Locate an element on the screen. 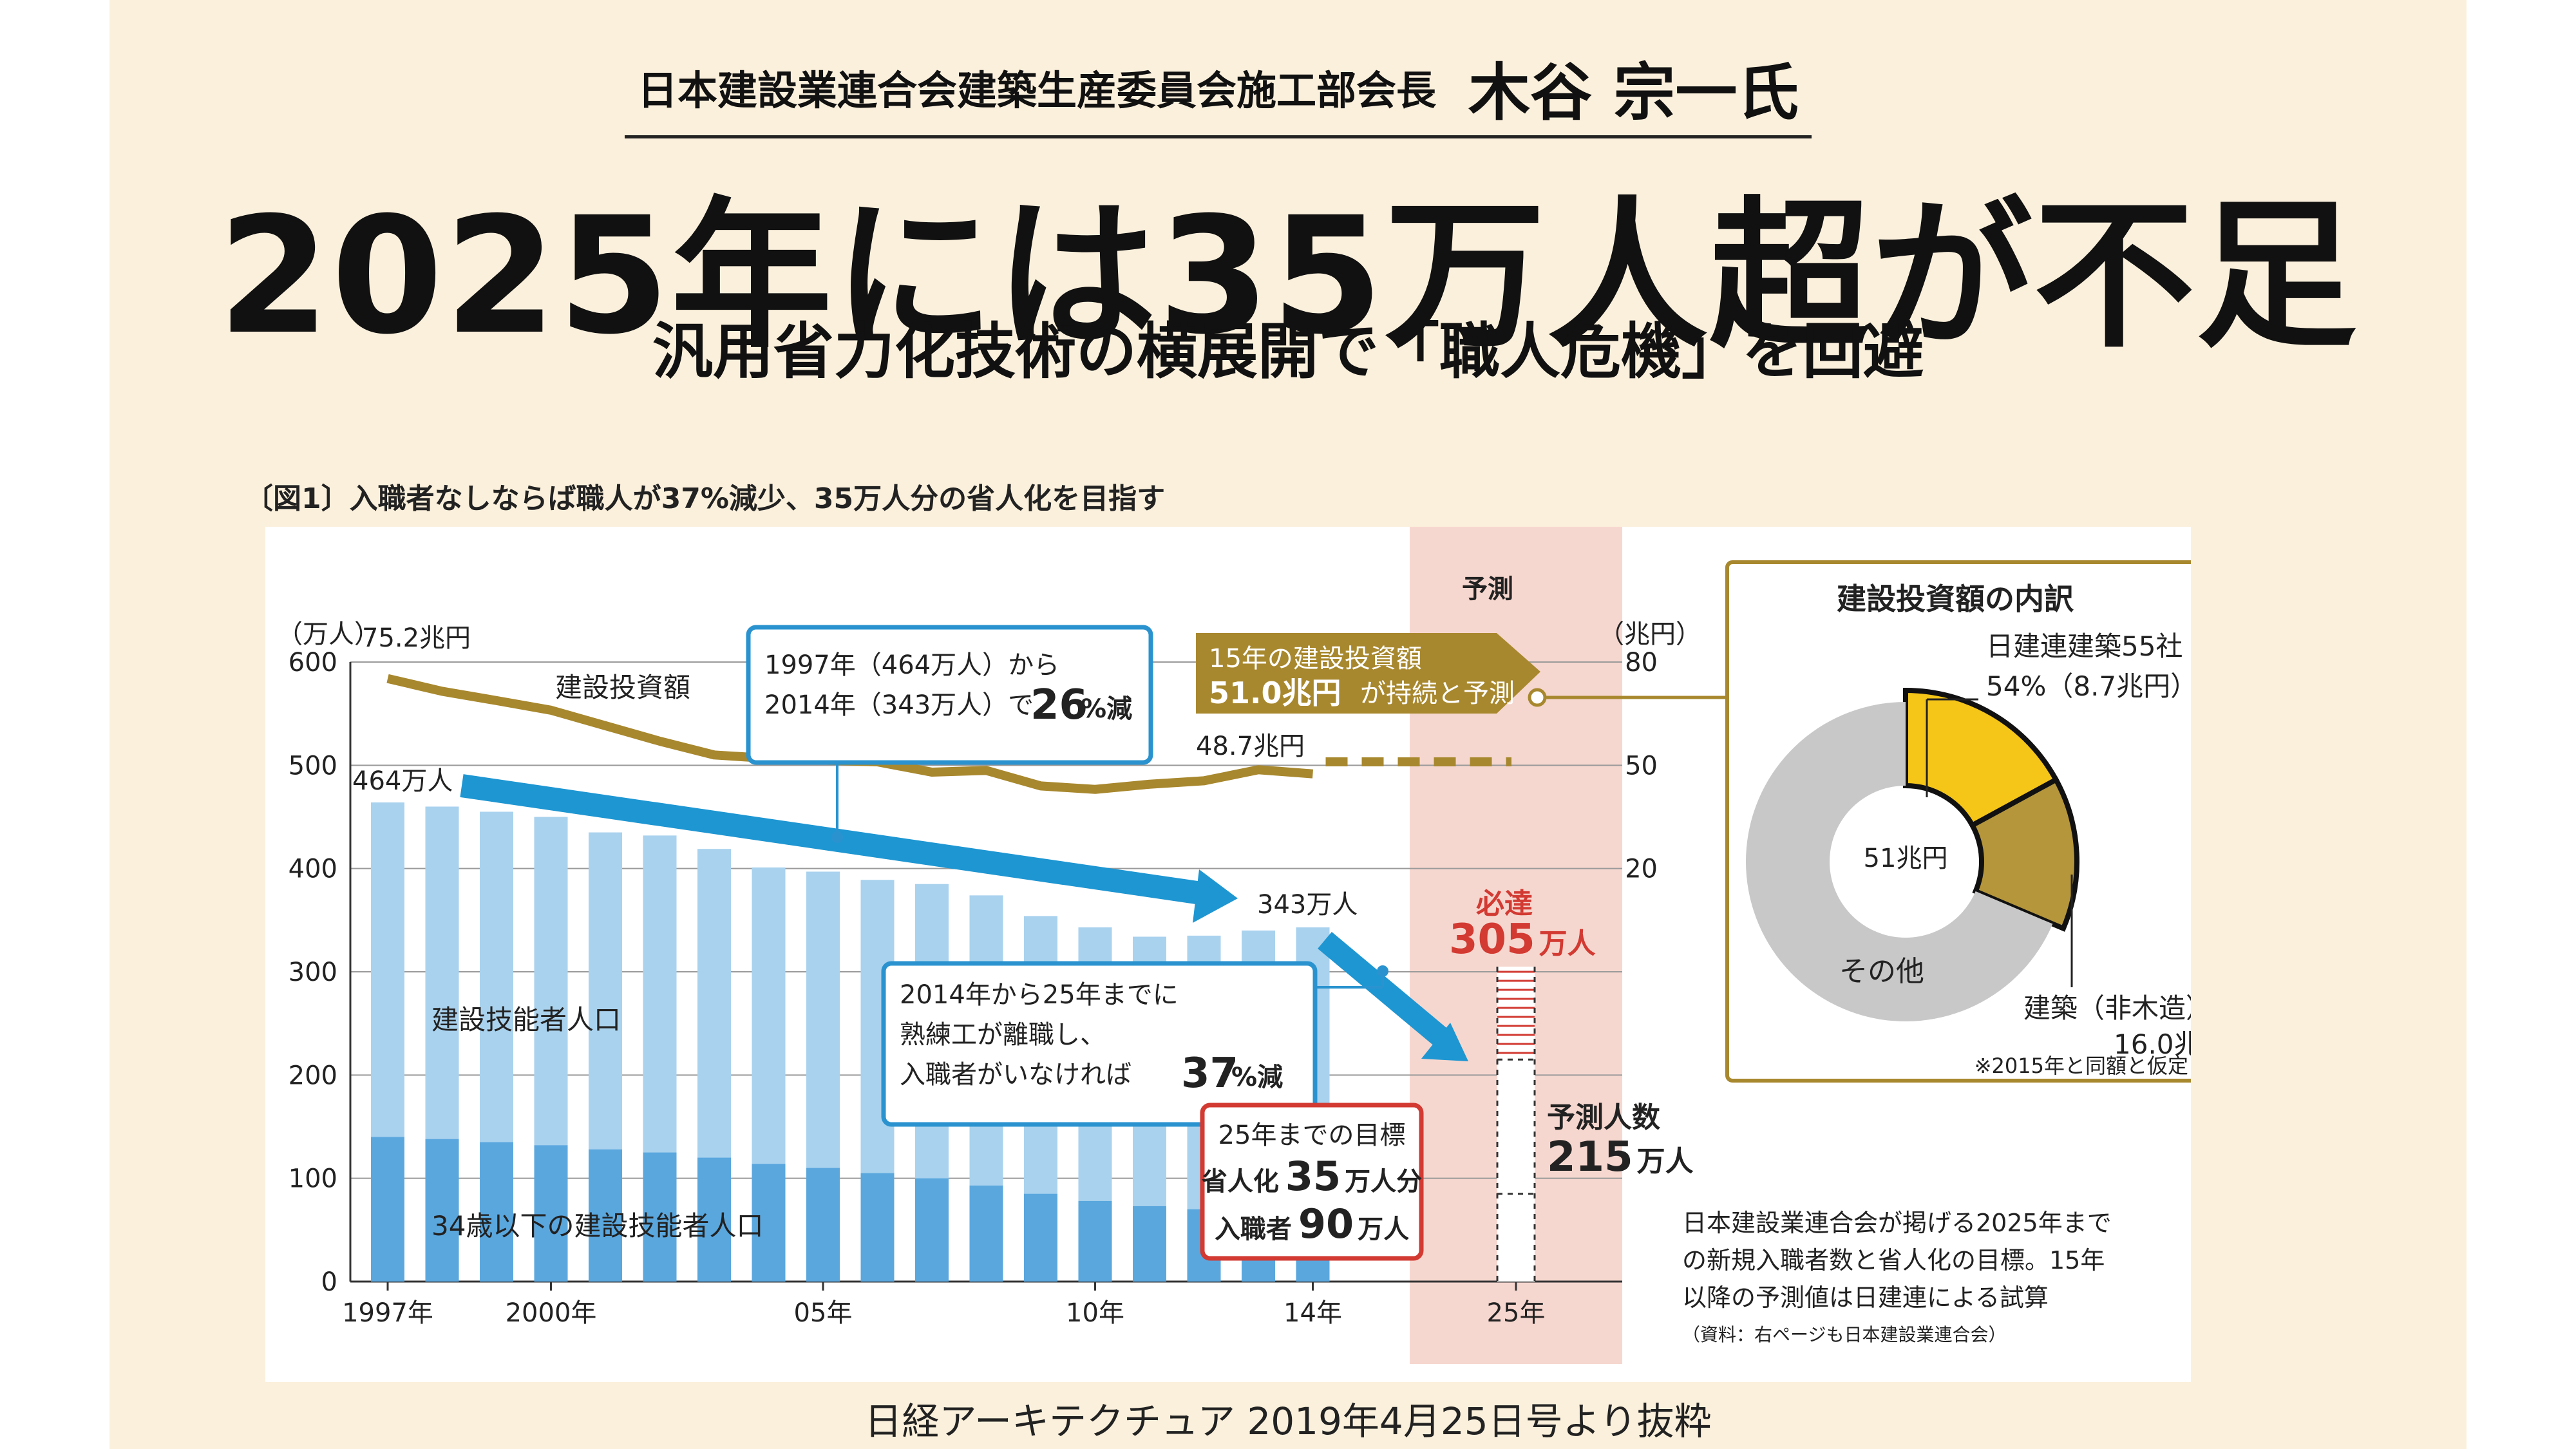 Image resolution: width=2576 pixels, height=1449 pixels. required-value: 305 万人 is located at coordinates (1523, 940).